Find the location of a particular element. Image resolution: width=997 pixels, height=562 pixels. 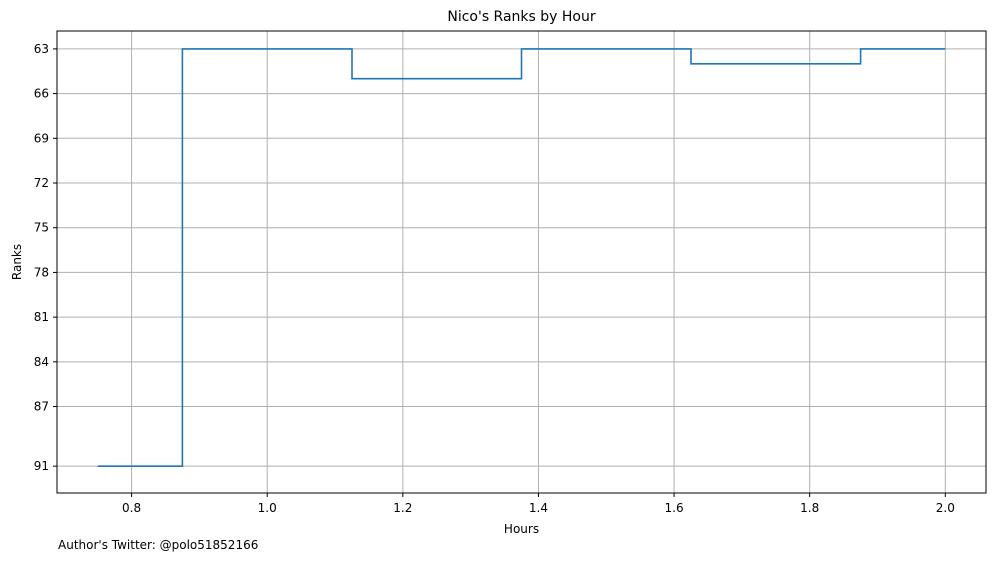

y-tick-label: 84 is located at coordinates (41, 362).